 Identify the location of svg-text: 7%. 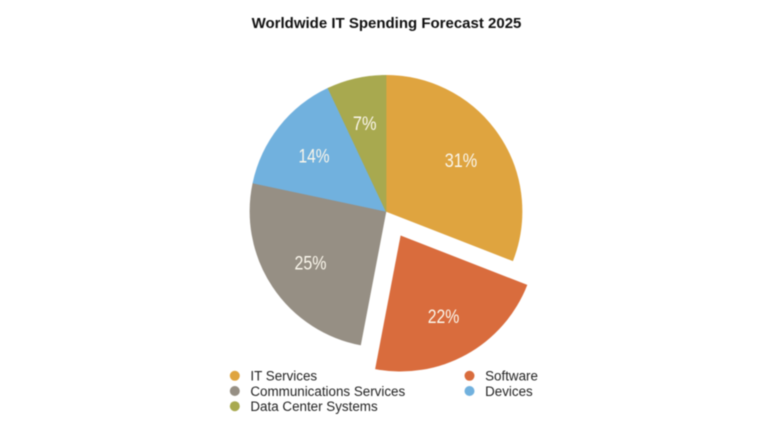
(365, 124).